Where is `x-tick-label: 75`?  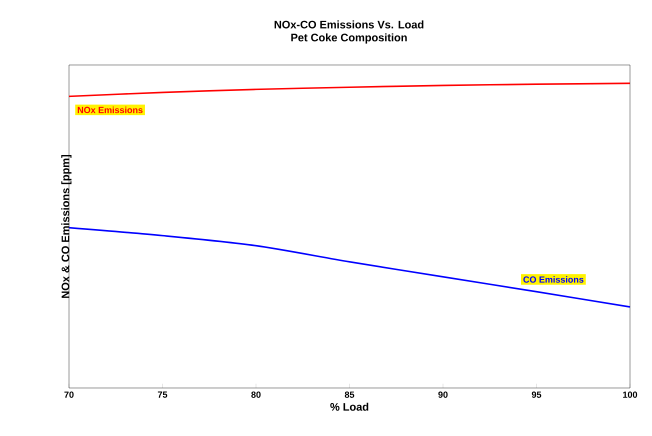 x-tick-label: 75 is located at coordinates (163, 395).